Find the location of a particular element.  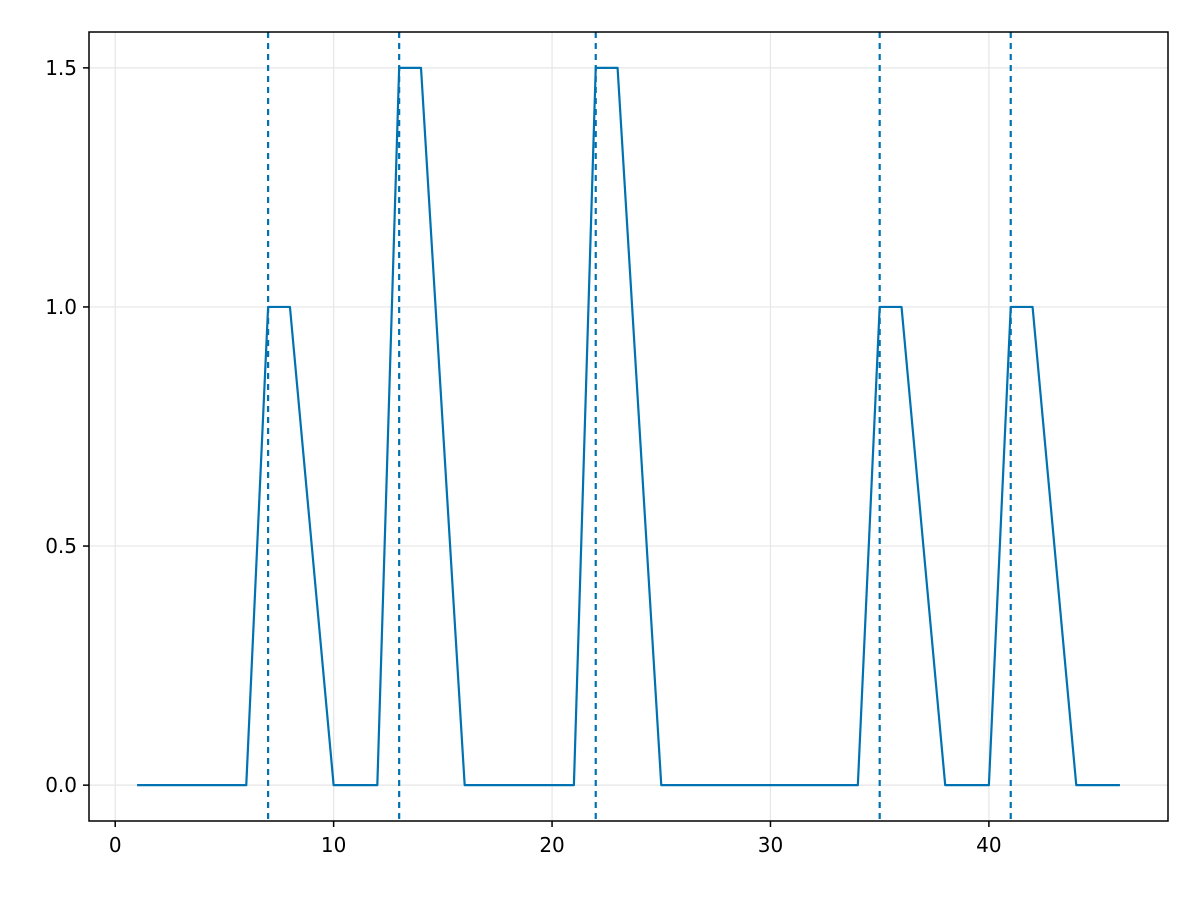

y-tick-label-0: 0.0 is located at coordinates (61, 785).